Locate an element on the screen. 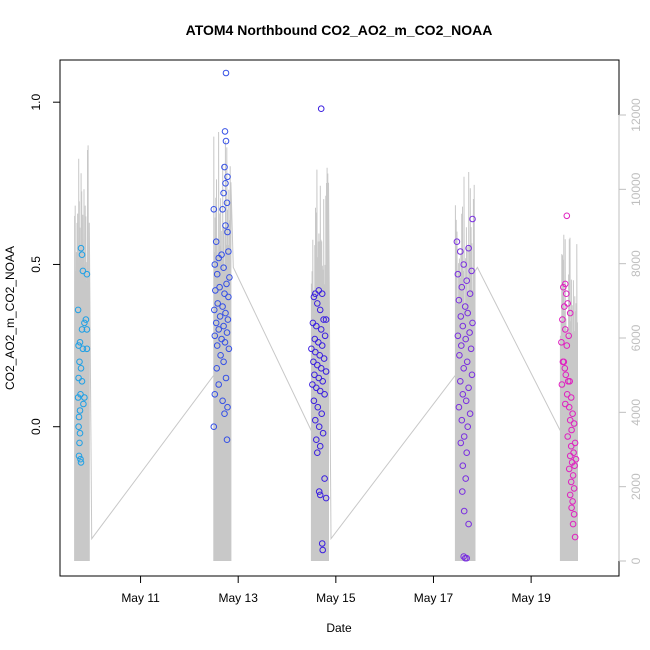 This screenshot has height=650, width=650. right-tick-label: 10000 is located at coordinates (636, 189).